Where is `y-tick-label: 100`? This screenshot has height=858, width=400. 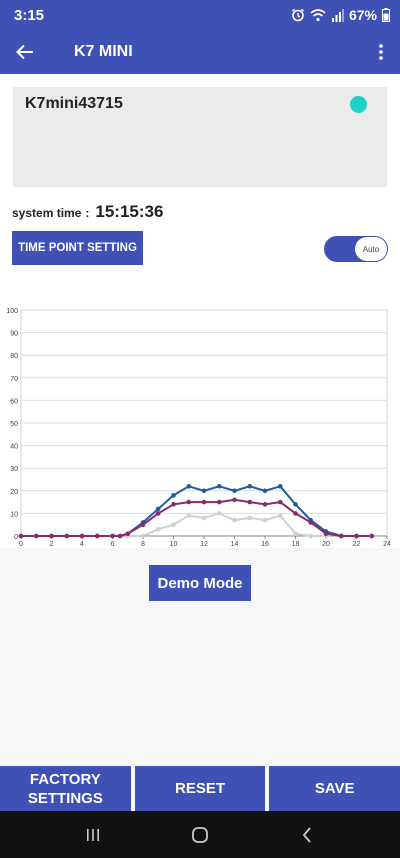 y-tick-label: 100 is located at coordinates (12, 311).